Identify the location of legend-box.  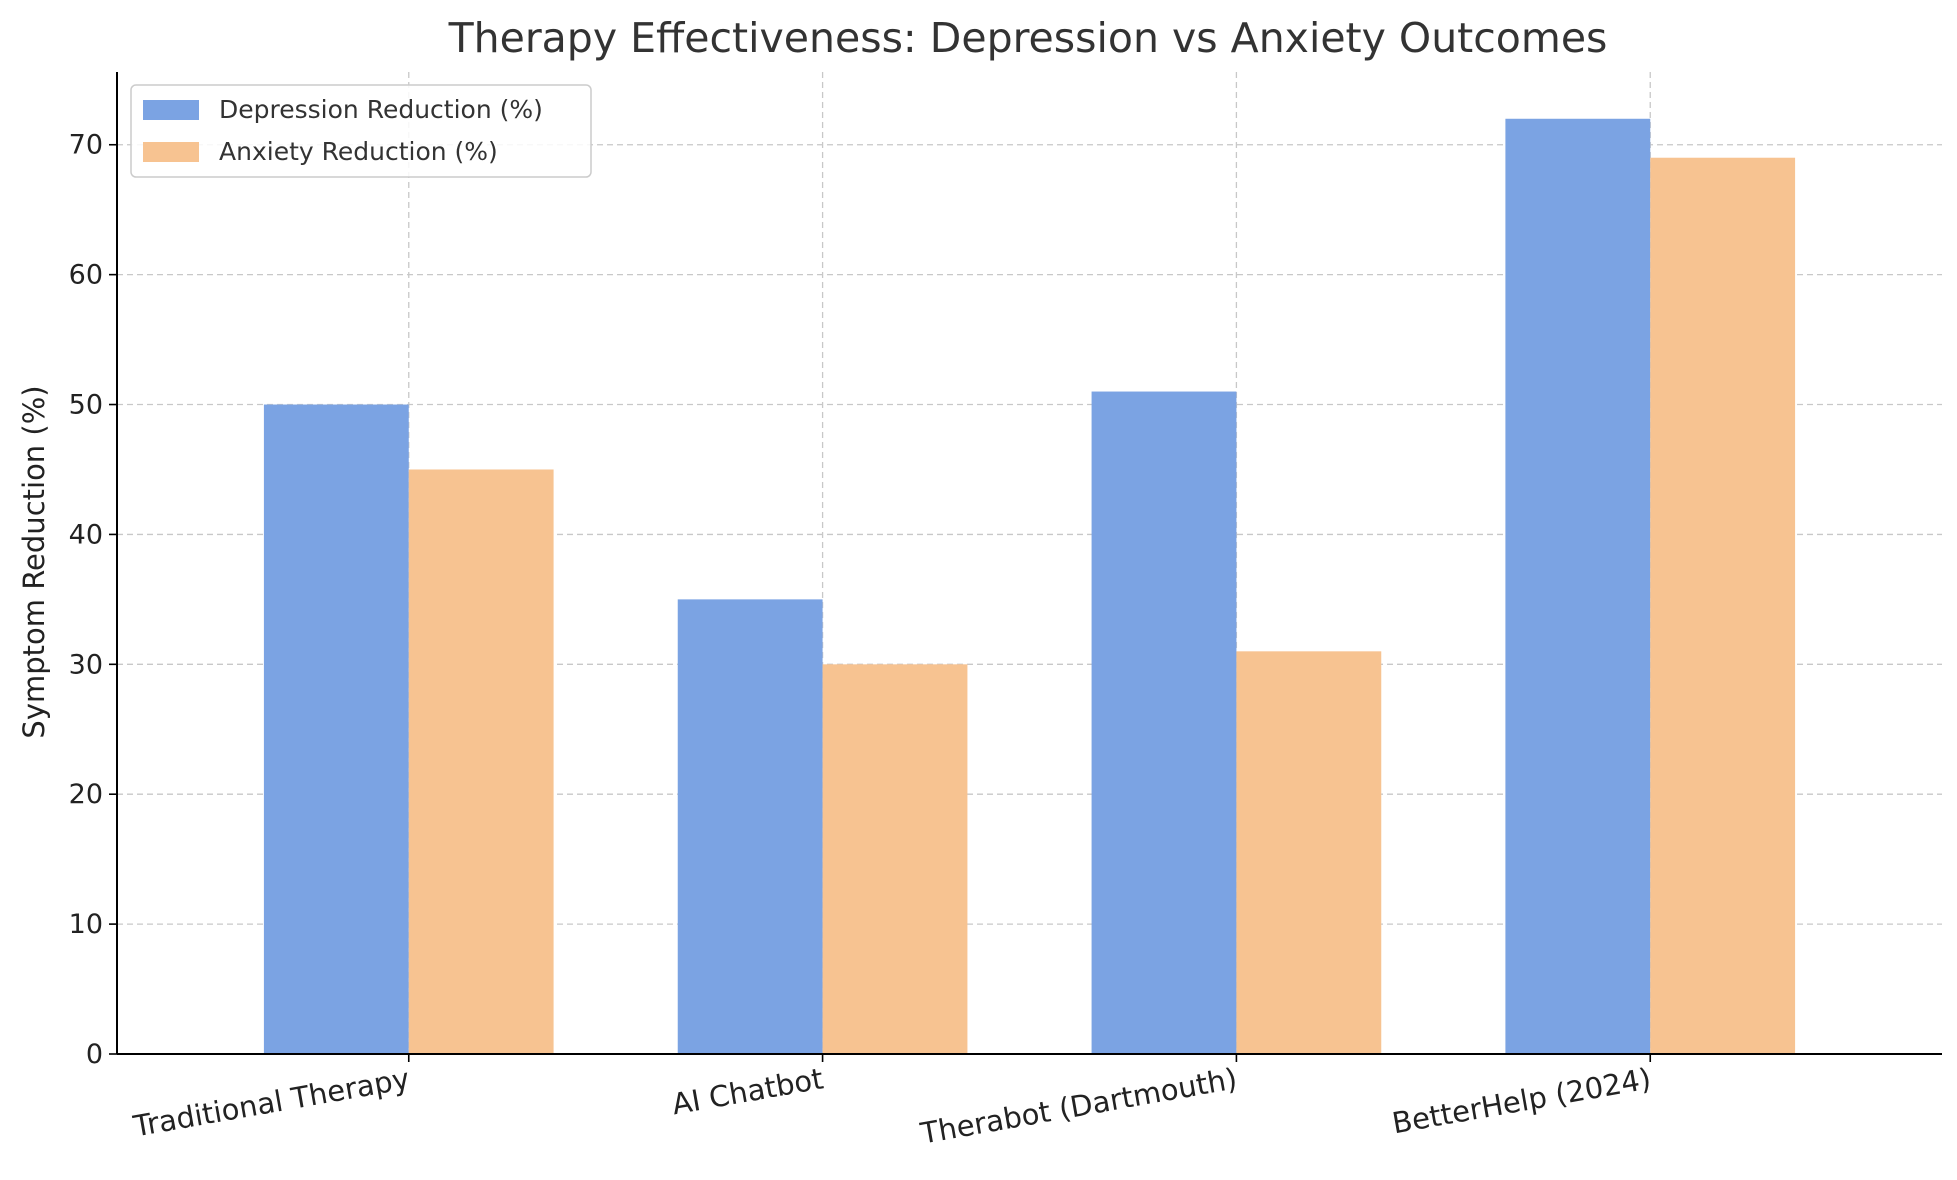
(361, 131).